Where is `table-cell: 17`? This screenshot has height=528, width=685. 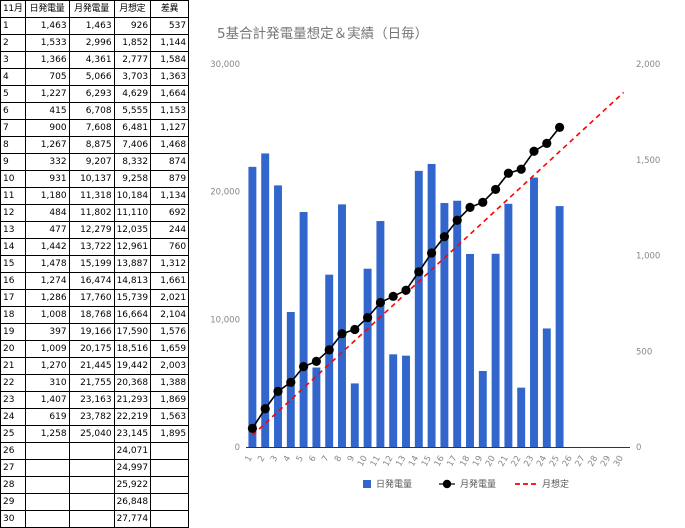 table-cell: 17 is located at coordinates (13, 298).